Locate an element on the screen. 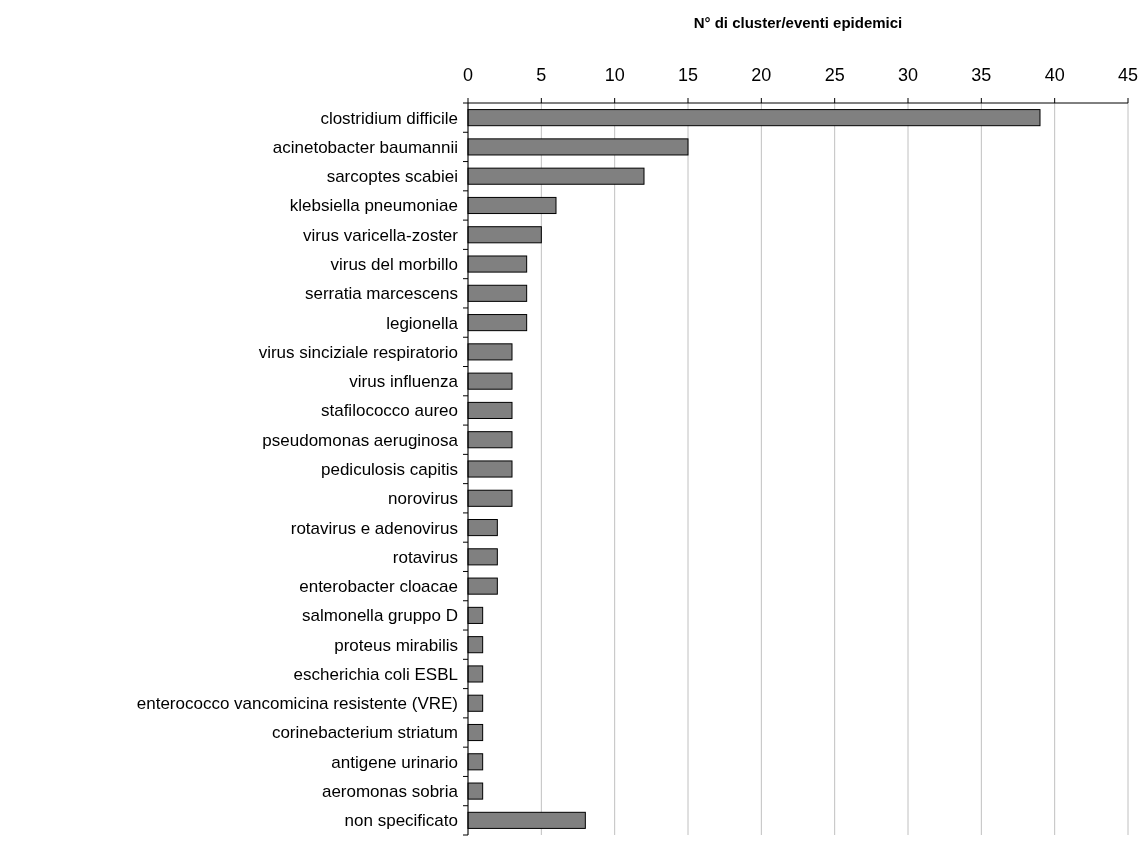 The image size is (1144, 845). y-tick-label: stafilococco aureo is located at coordinates (389, 411).